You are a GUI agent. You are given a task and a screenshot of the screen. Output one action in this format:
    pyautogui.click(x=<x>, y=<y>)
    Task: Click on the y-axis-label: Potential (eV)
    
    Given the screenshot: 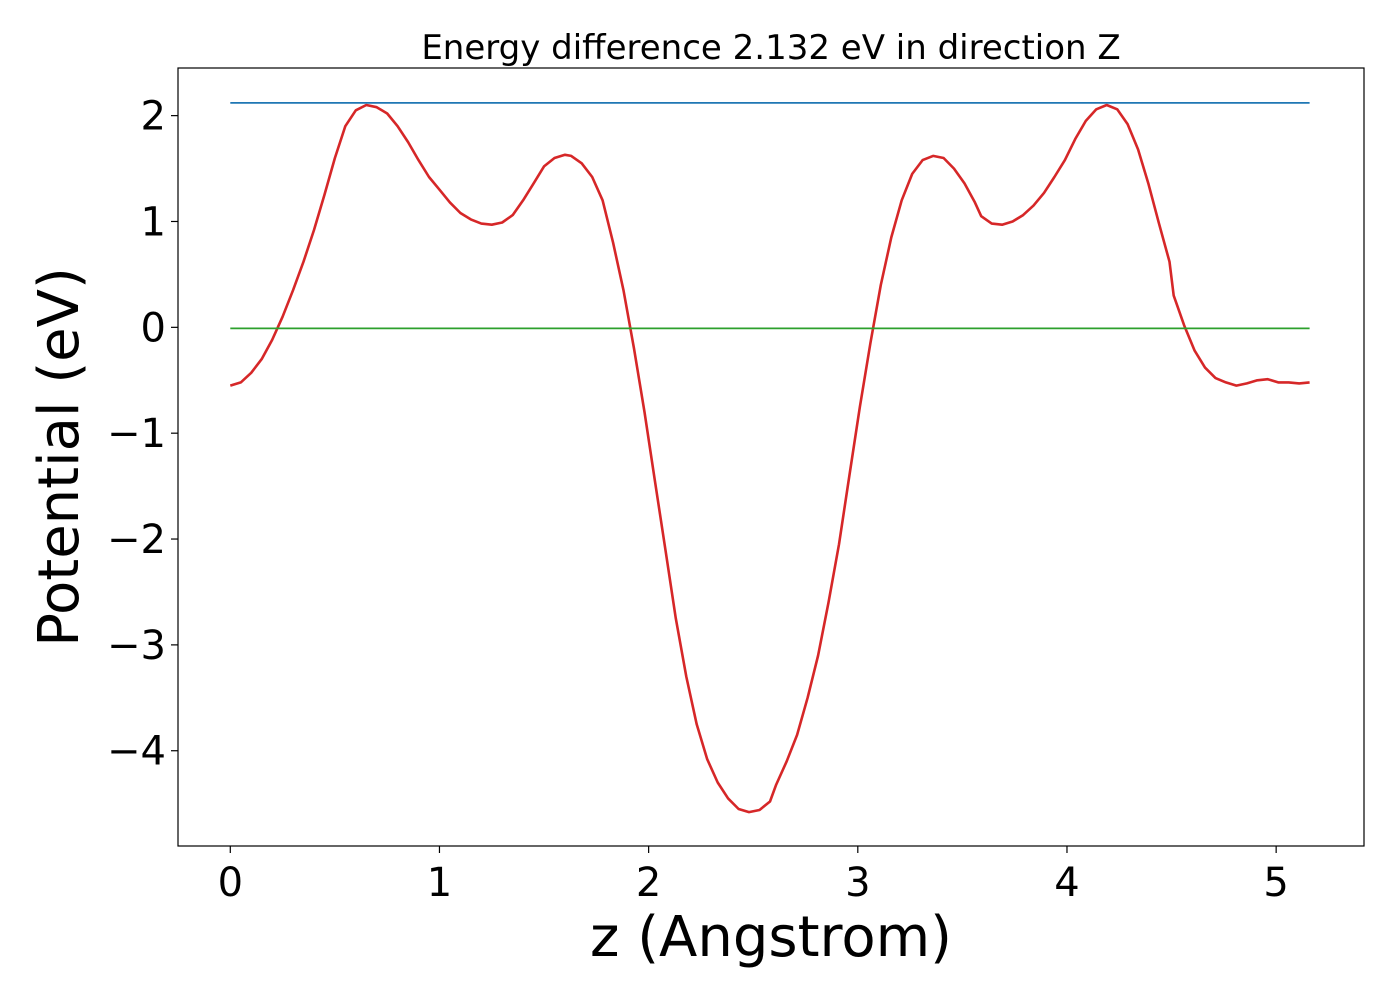 What is the action you would take?
    pyautogui.click(x=59, y=457)
    